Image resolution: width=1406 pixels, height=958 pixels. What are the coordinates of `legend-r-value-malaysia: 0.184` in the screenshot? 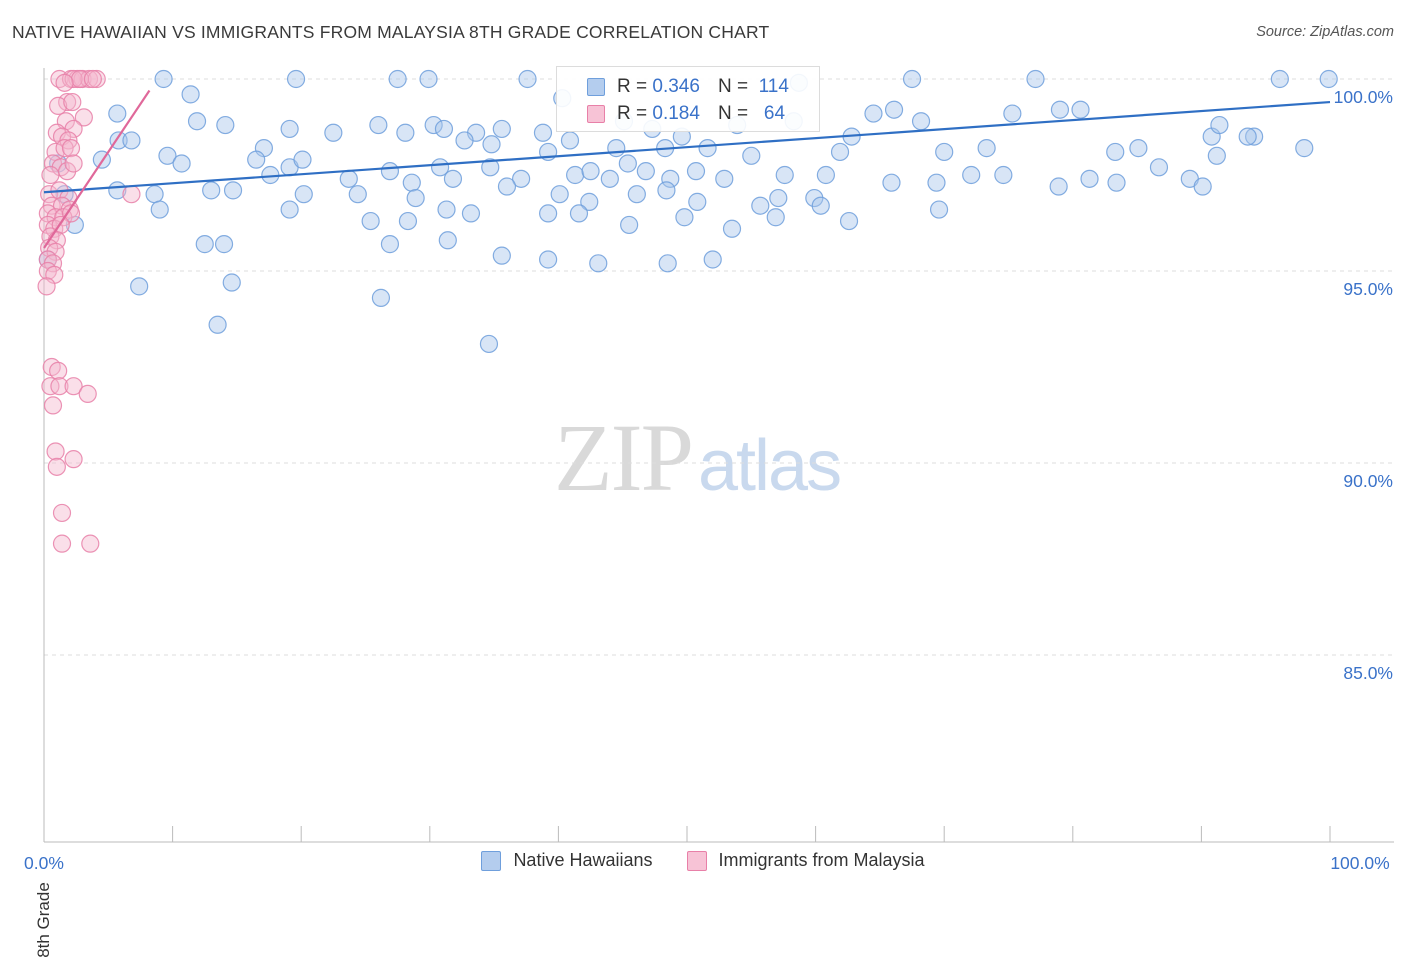 It's located at (676, 113).